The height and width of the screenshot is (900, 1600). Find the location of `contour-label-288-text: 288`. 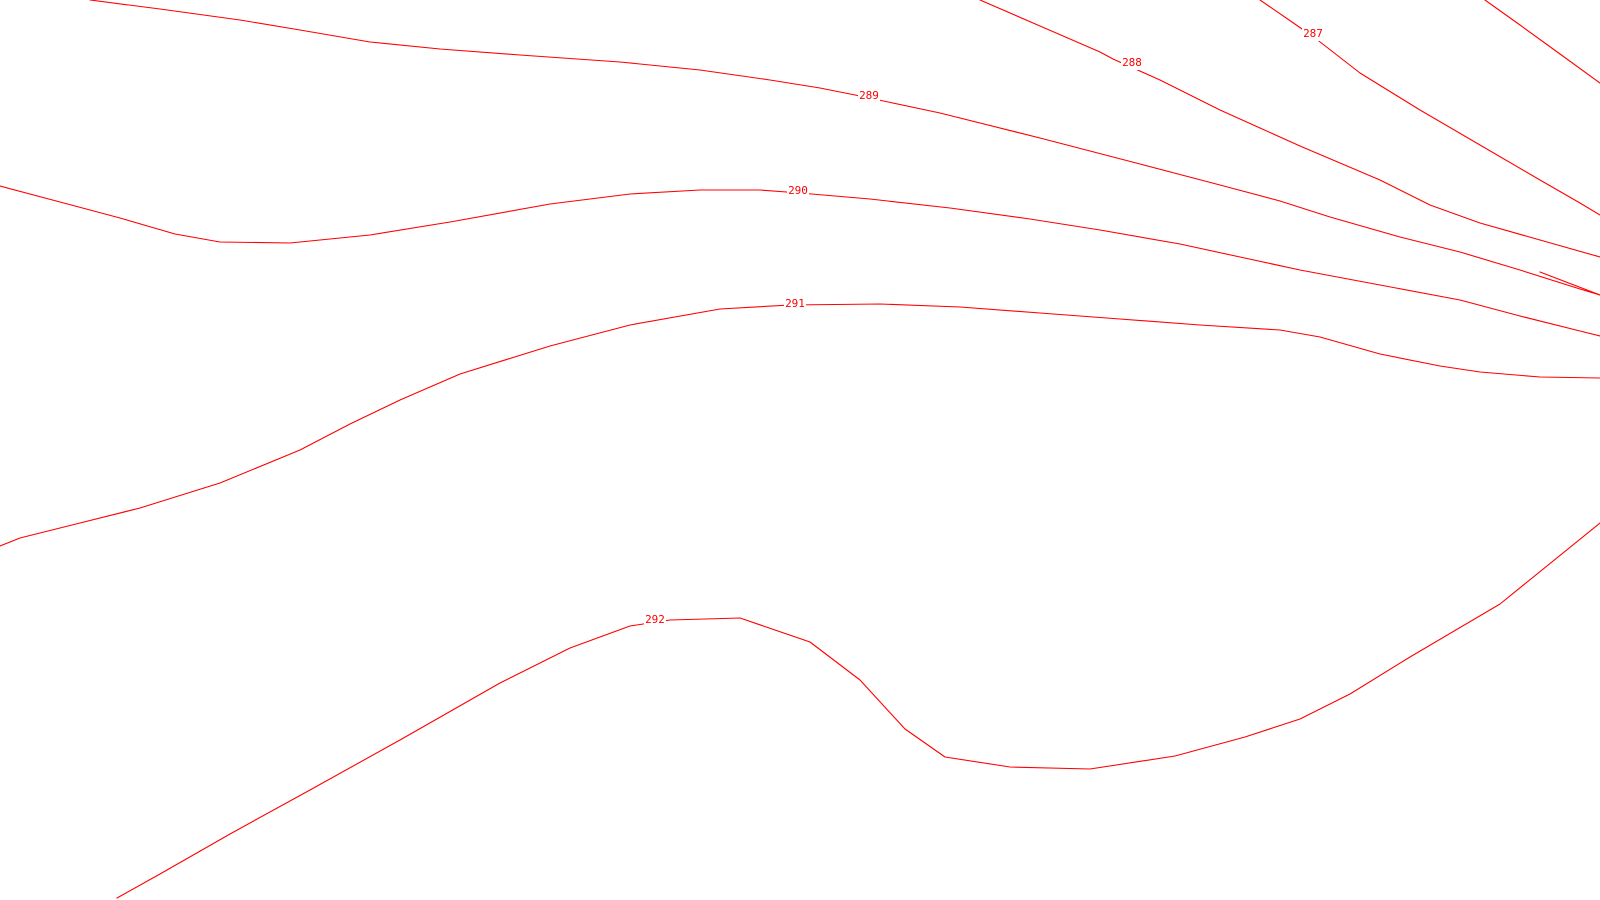

contour-label-288-text: 288 is located at coordinates (1132, 62).